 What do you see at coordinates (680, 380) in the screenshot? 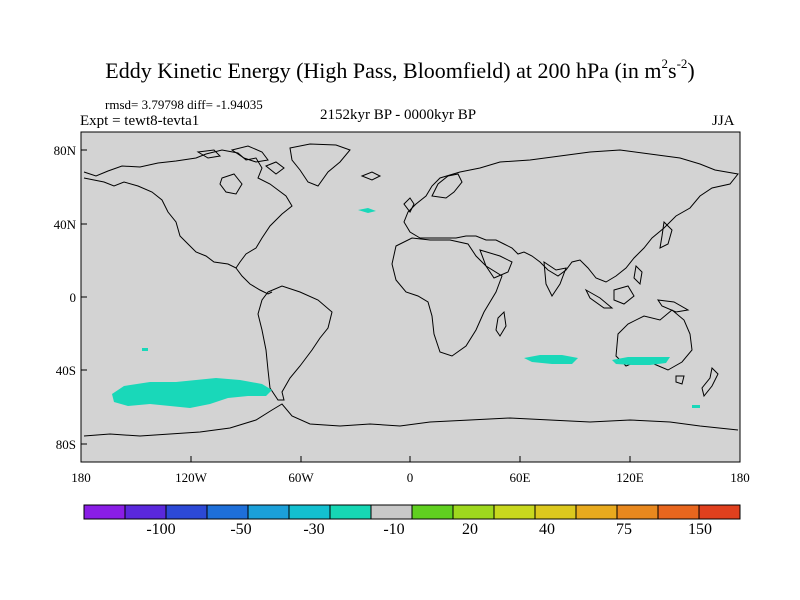
I see `coast-tasmania` at bounding box center [680, 380].